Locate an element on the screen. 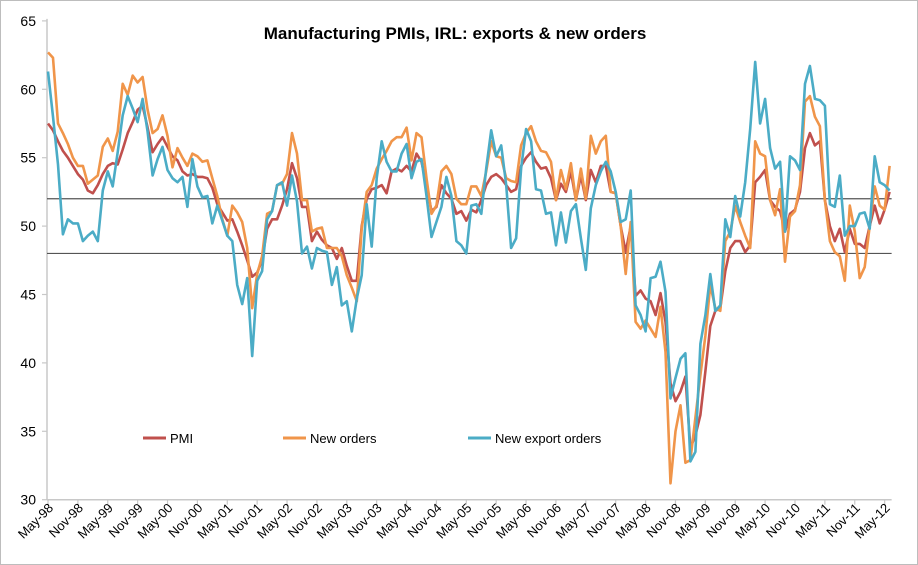 The height and width of the screenshot is (565, 918). legend-label-new-orders: New orders is located at coordinates (343, 438).